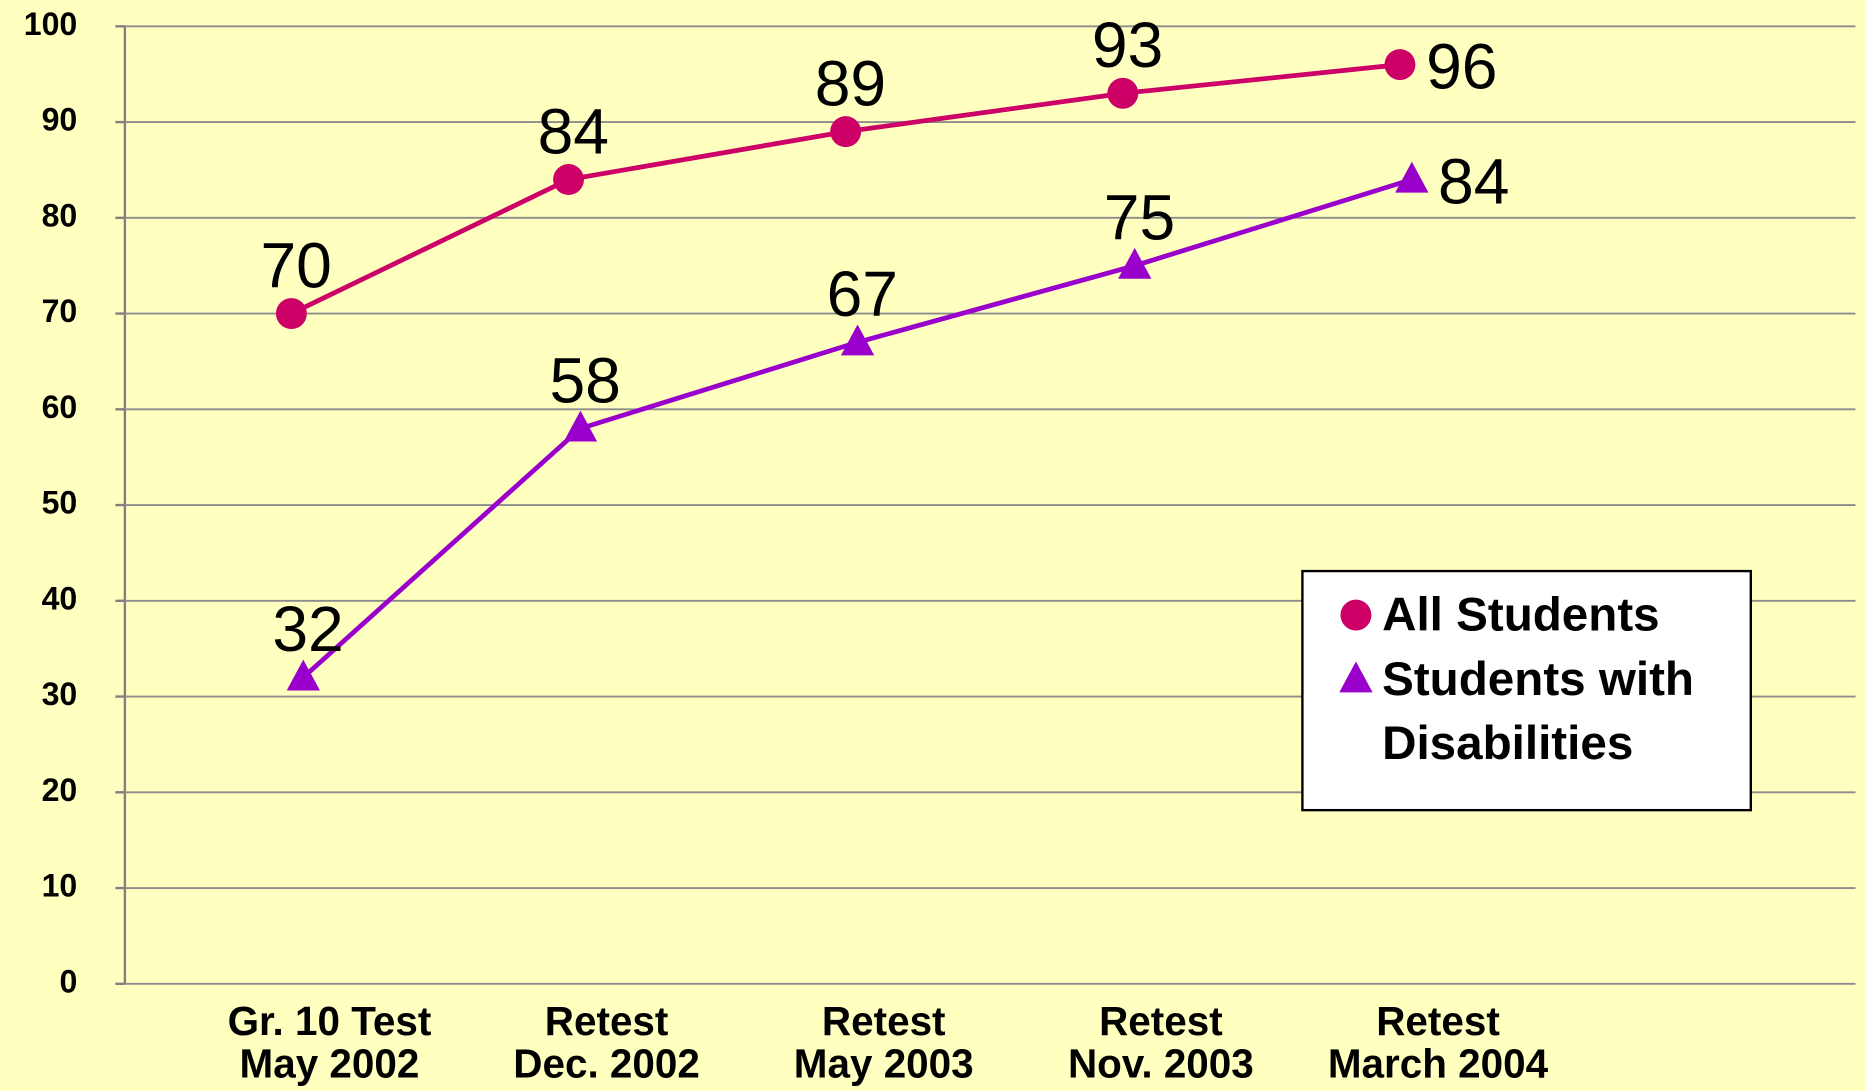 The width and height of the screenshot is (1865, 1091). What do you see at coordinates (60, 598) in the screenshot?
I see `y-tick-label: 40` at bounding box center [60, 598].